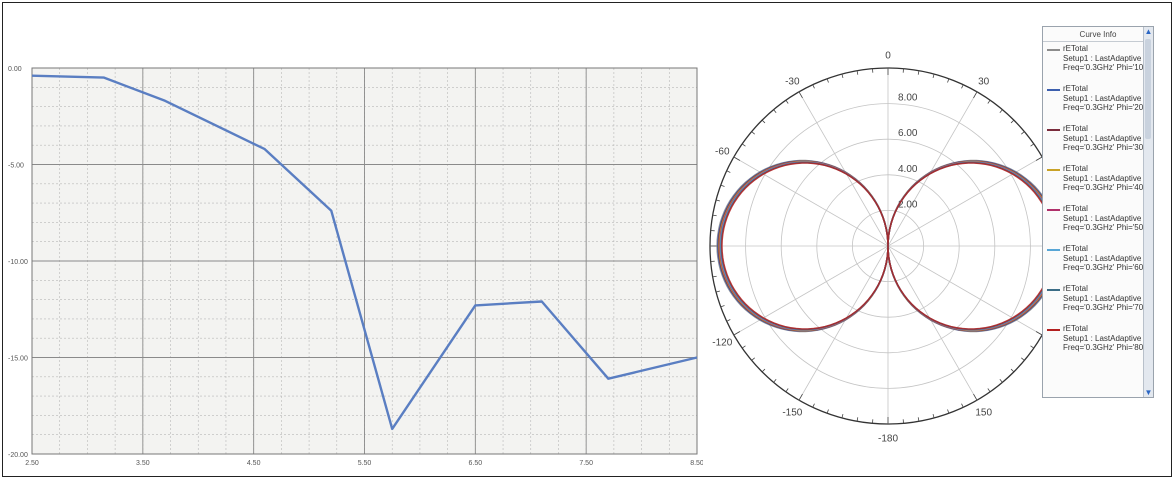 This screenshot has width=1175, height=485. I want to click on y-tick-labels: 0.00 -5.00 -10.00 -15.00 -20.00, so click(18, 262).